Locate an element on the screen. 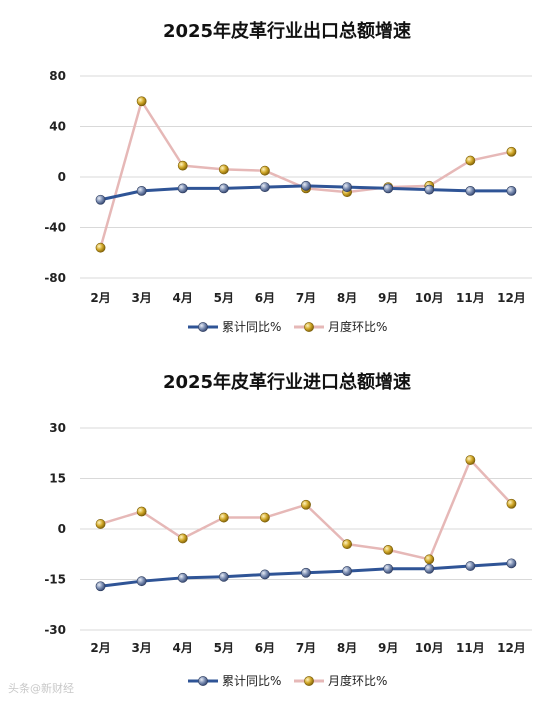 The image size is (555, 702). watermark: 头条@新财经 is located at coordinates (41, 688).